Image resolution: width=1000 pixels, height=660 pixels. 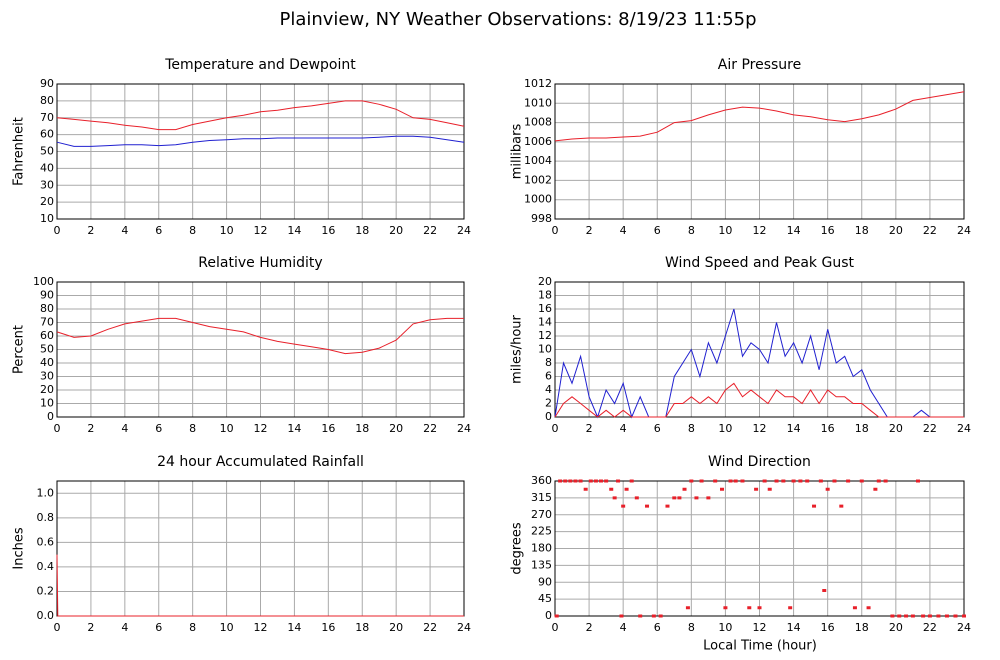 I want to click on chart-title: Wind Speed and Peak Gust, so click(x=759, y=263).